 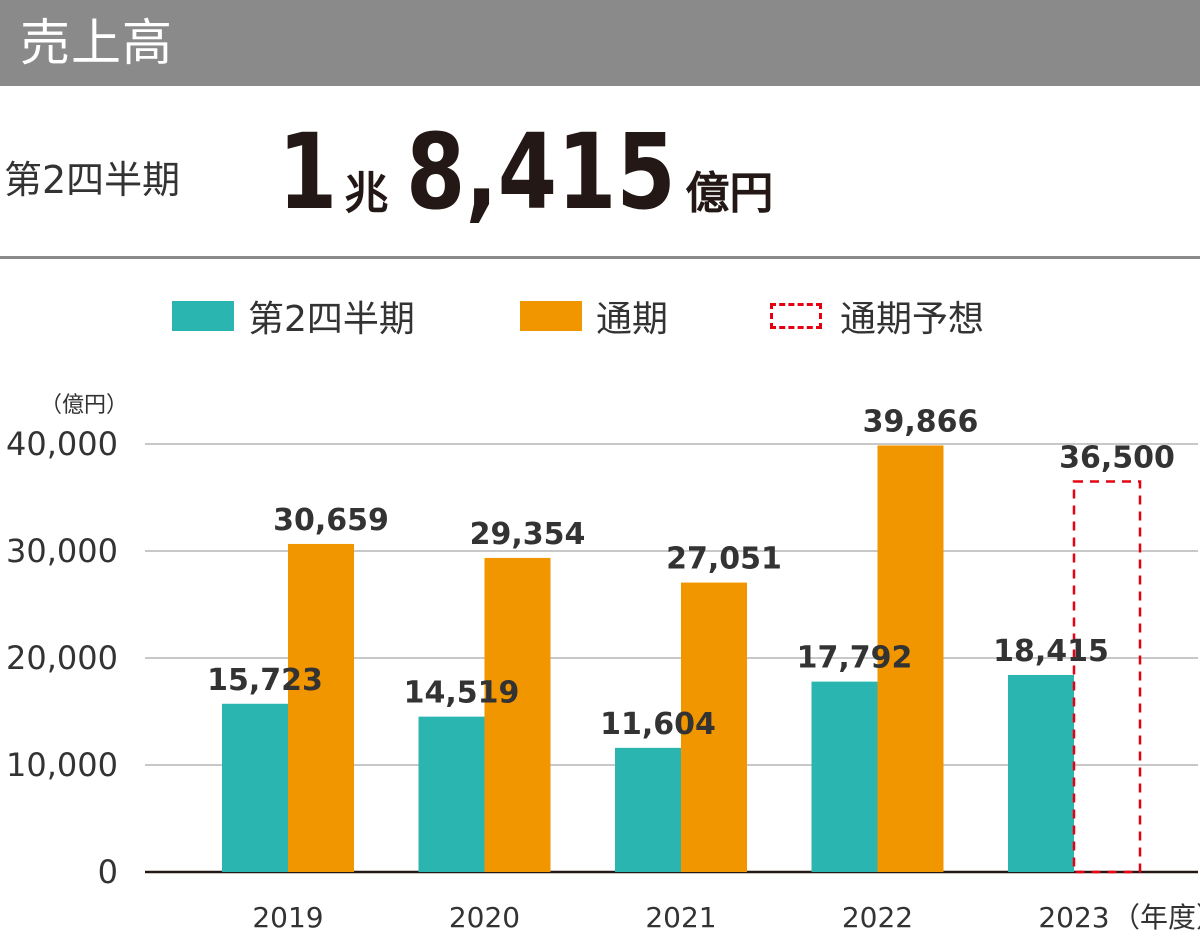 I want to click on x-axis-unit-label: （年度）, so click(x=1156, y=917).